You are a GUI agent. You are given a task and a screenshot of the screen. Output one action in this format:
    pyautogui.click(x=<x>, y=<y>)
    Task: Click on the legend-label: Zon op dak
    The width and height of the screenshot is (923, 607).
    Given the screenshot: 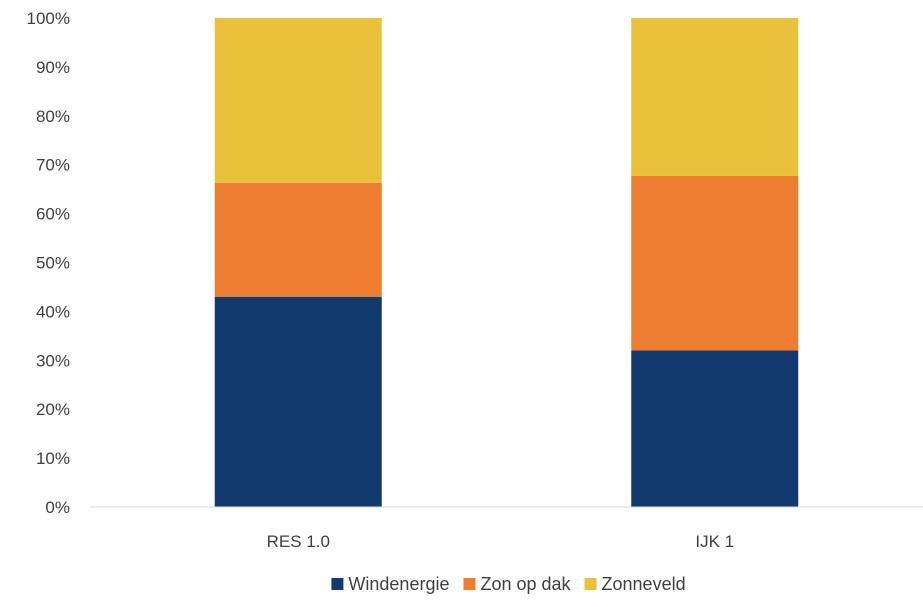 What is the action you would take?
    pyautogui.click(x=525, y=584)
    